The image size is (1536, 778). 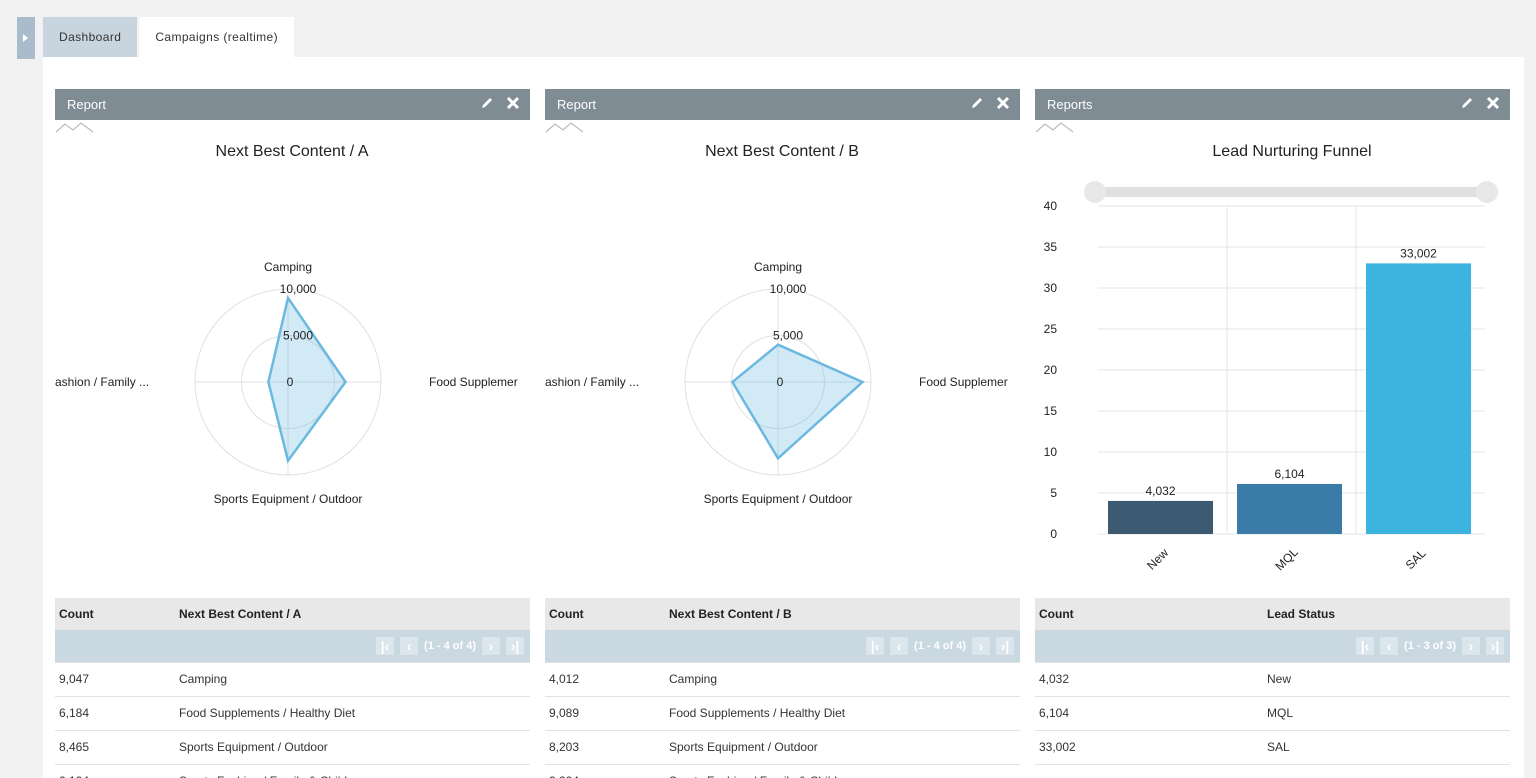 I want to click on y-tick-label: 20, so click(x=1051, y=370).